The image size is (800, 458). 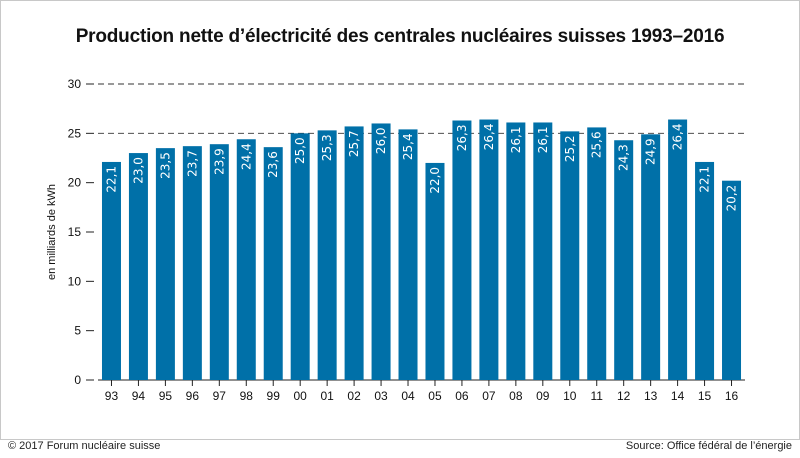 What do you see at coordinates (166, 396) in the screenshot?
I see `x-tick-label: 95` at bounding box center [166, 396].